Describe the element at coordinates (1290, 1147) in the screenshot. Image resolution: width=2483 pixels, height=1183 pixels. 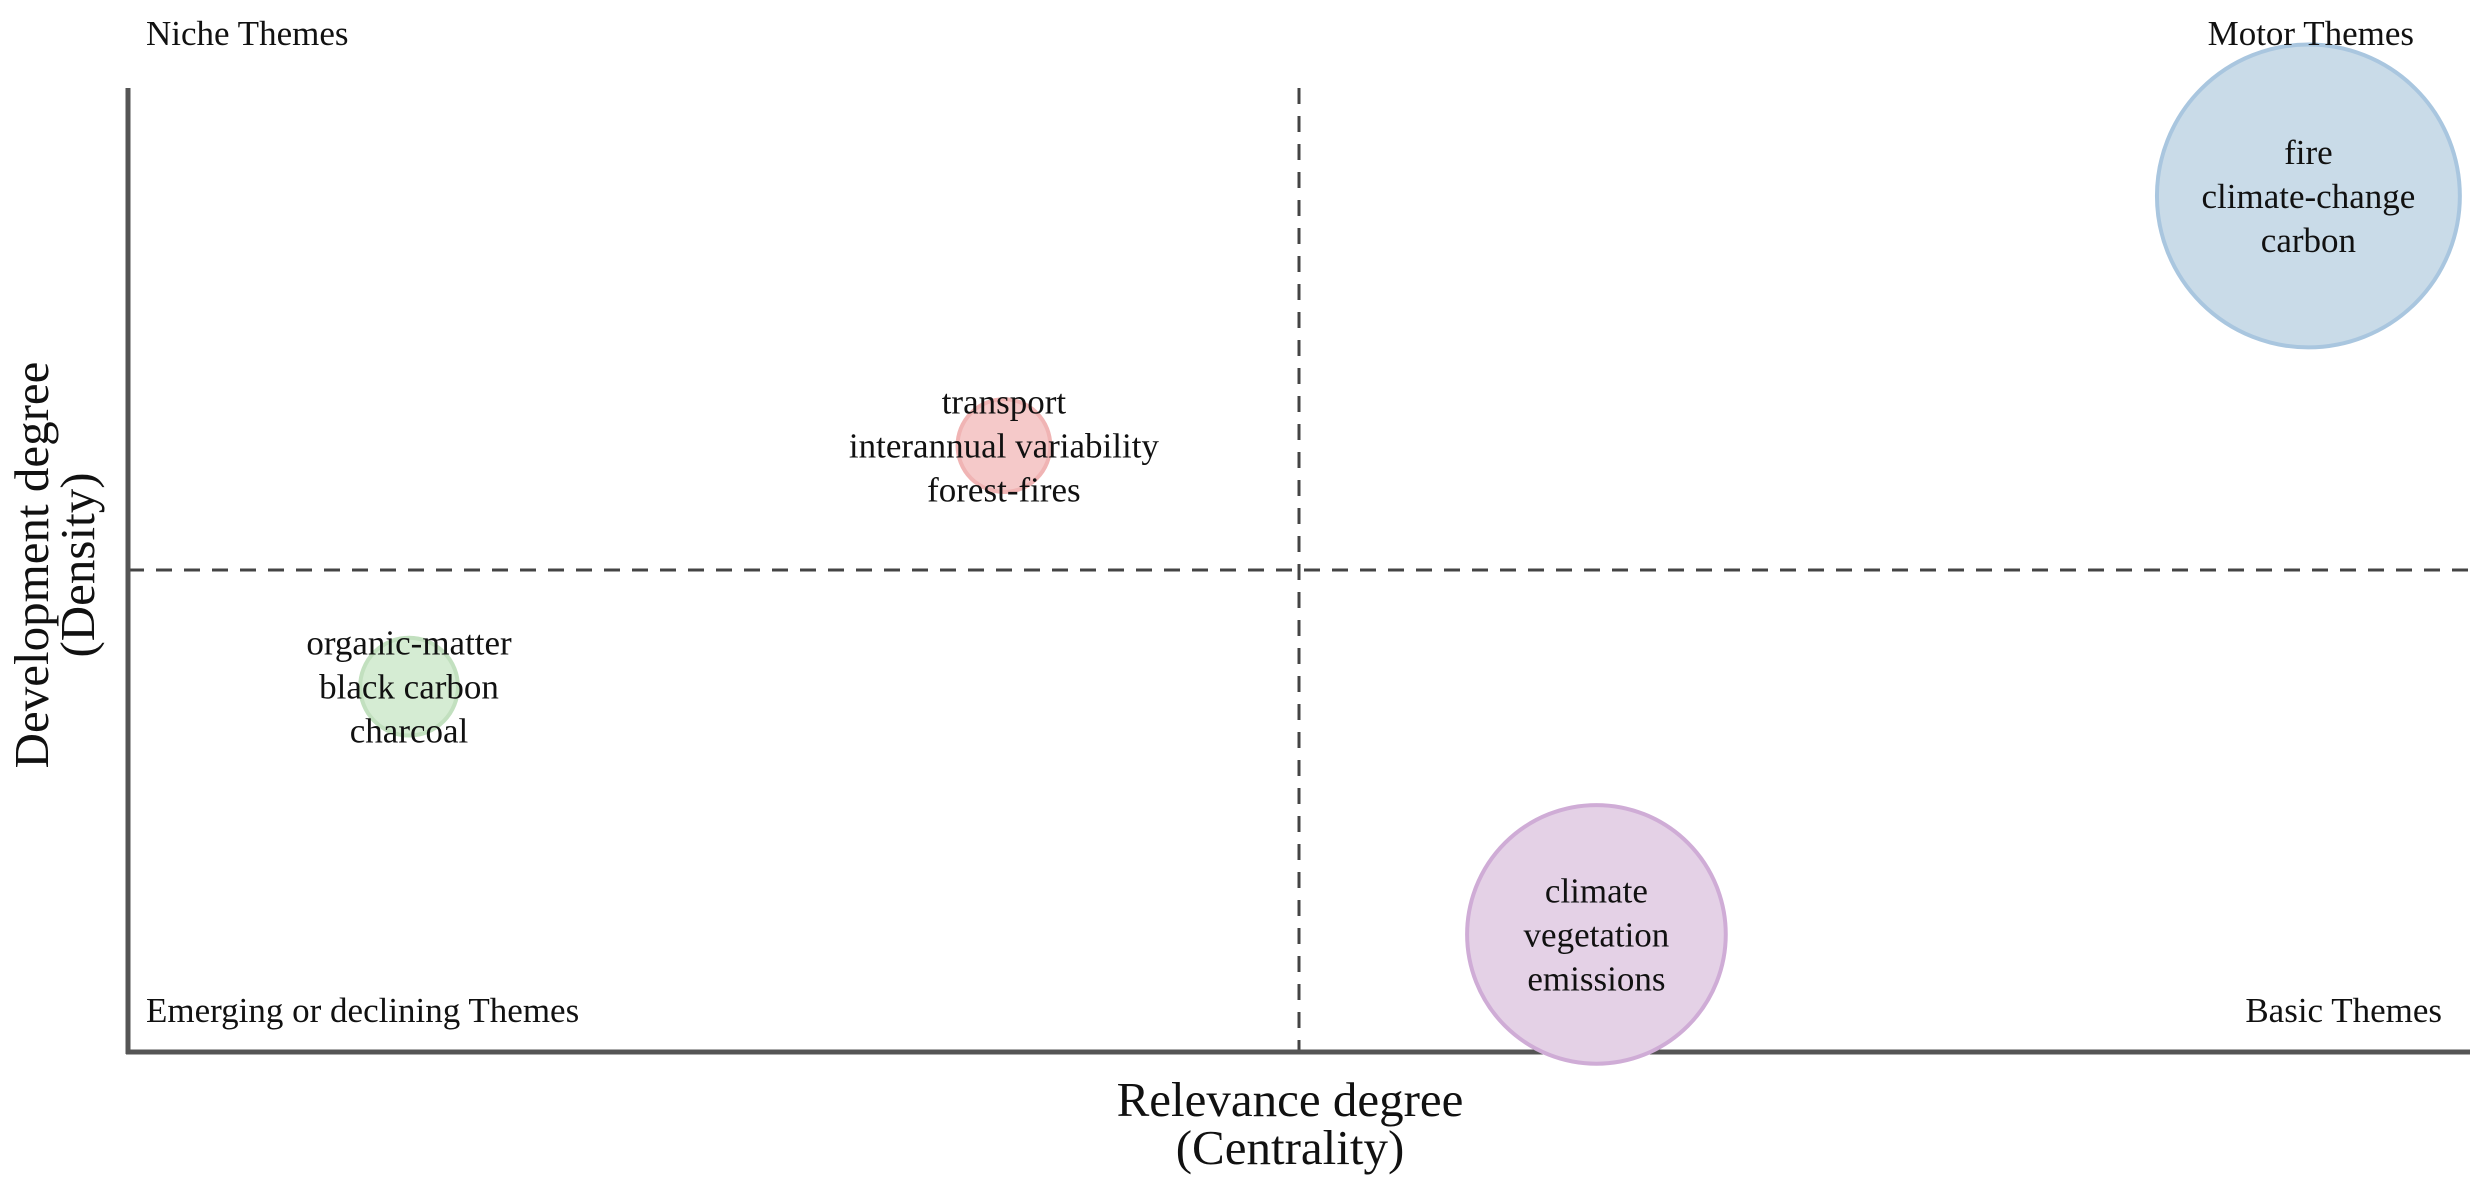
I see `x-axis-sublabel: (Centrality)` at that location.